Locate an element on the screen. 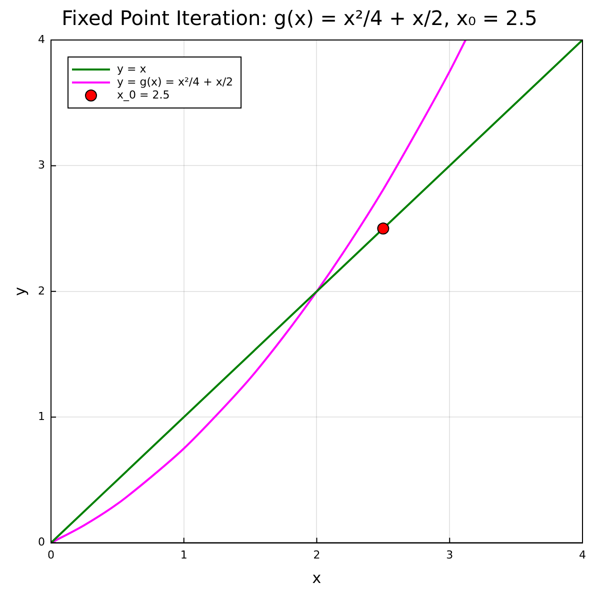 This screenshot has width=600, height=600. chart-title: Fixed Point Iteration: g(x) = x²/4 + x/2, x₀ = 2.5 is located at coordinates (300, 18).